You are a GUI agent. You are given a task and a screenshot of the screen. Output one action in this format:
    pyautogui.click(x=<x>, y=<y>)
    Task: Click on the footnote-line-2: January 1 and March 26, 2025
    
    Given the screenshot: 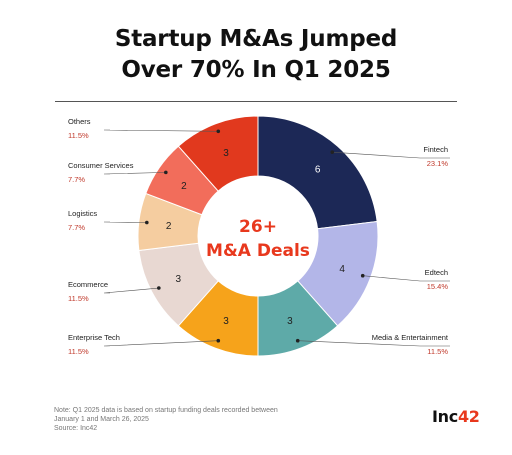 What is the action you would take?
    pyautogui.click(x=101, y=419)
    